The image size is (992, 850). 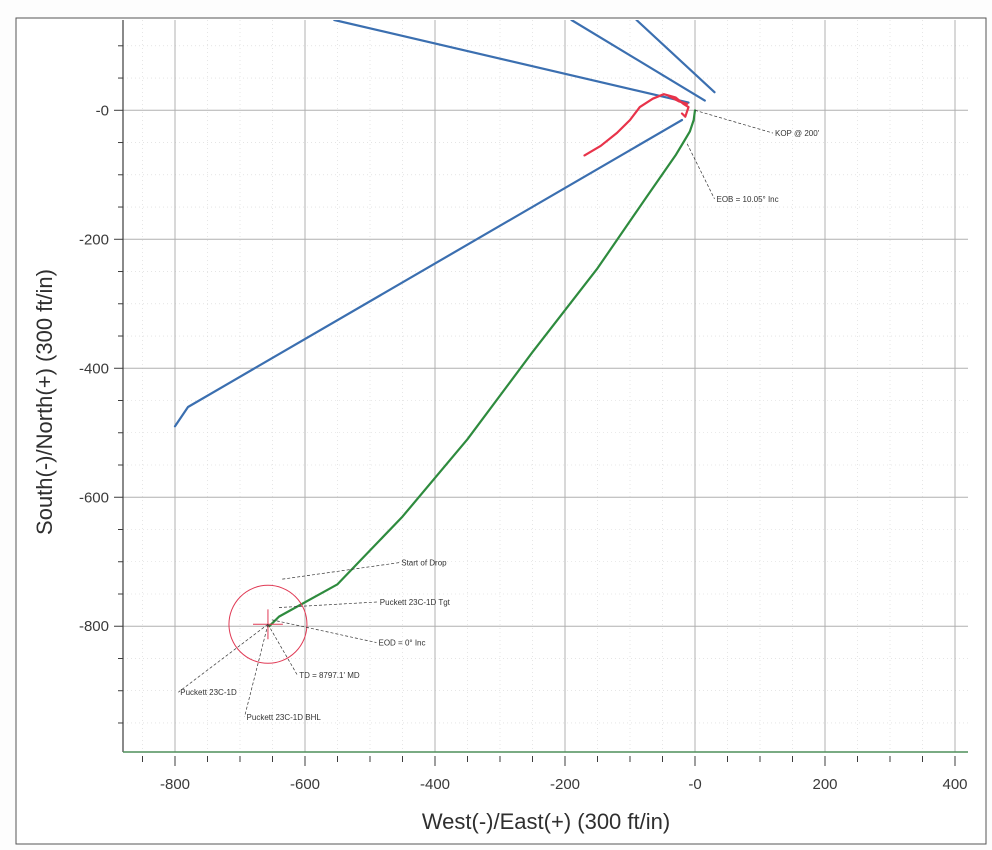 What do you see at coordinates (565, 784) in the screenshot?
I see `x-tick-label: -200` at bounding box center [565, 784].